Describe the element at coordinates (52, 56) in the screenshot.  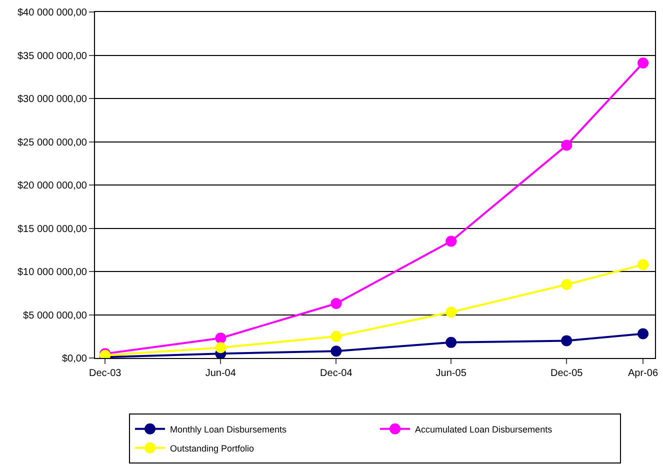
I see `y-tick-label: $35 000 000,00` at that location.